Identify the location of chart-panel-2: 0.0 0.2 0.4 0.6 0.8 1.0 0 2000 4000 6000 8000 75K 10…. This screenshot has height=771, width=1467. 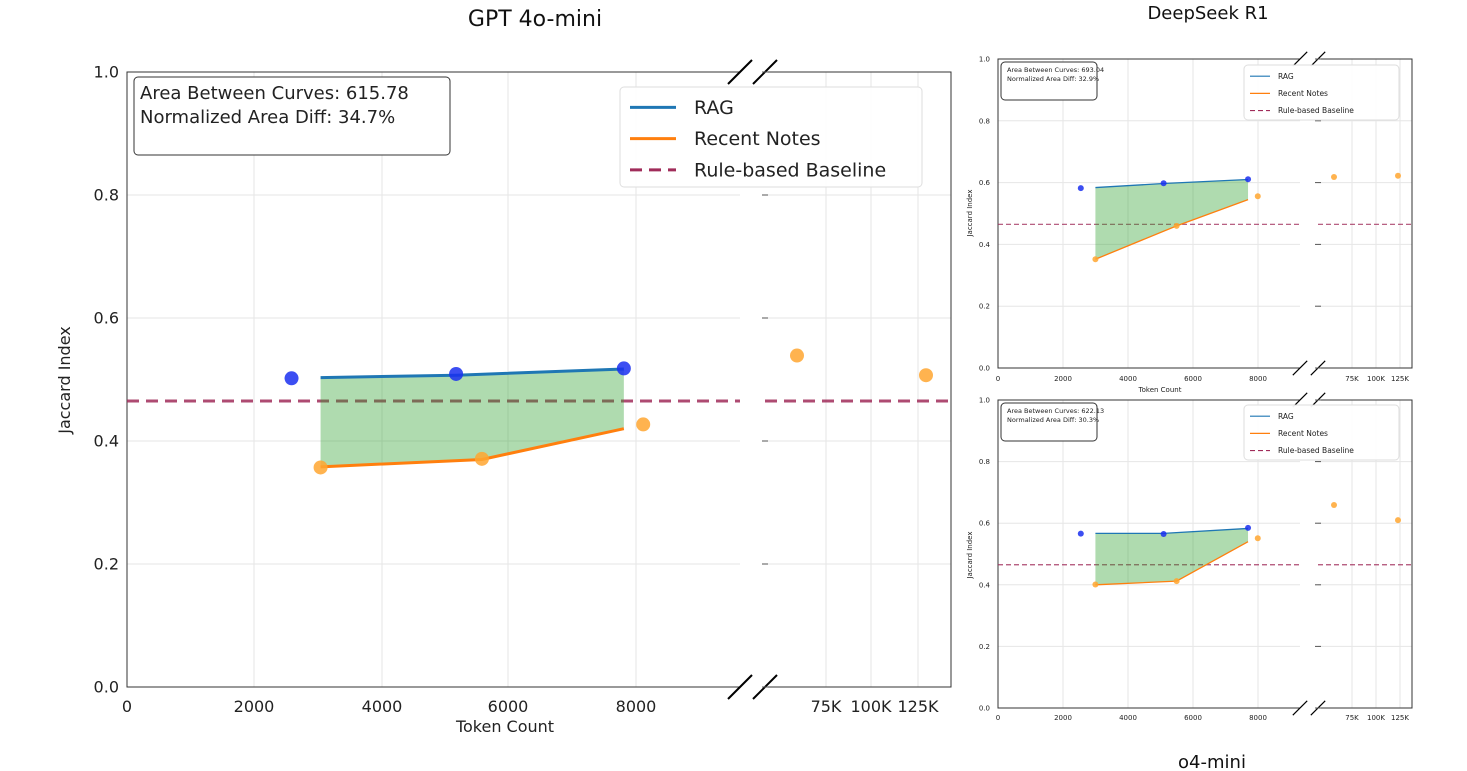
(1189, 581).